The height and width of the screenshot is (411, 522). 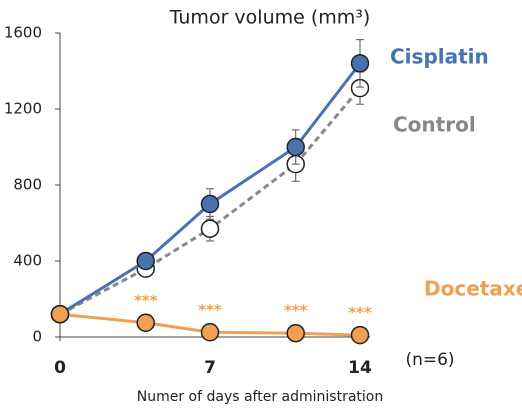 What do you see at coordinates (360, 368) in the screenshot?
I see `x-tick-label: 14` at bounding box center [360, 368].